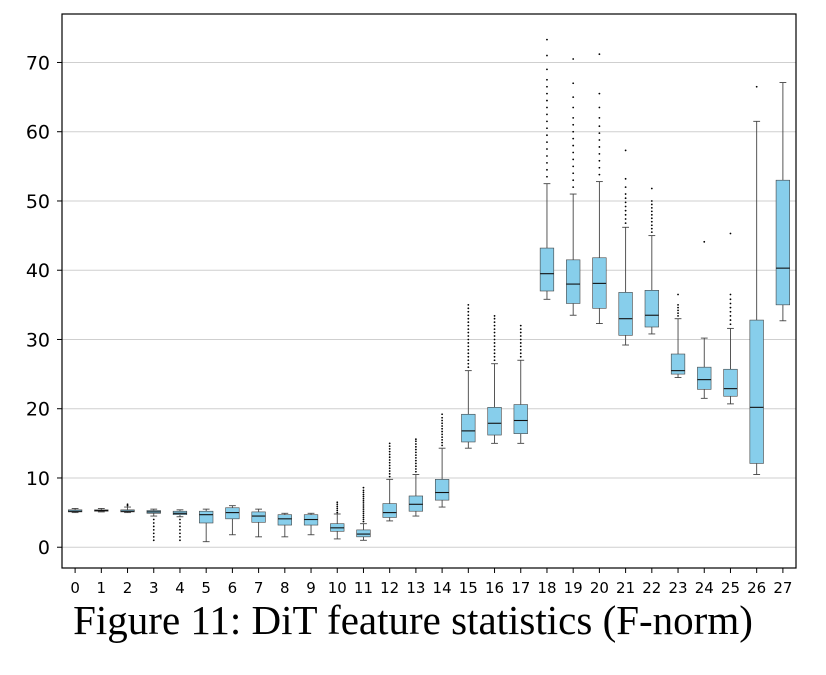 The height and width of the screenshot is (675, 826). Describe the element at coordinates (599, 588) in the screenshot. I see `x-tick-label: 20` at that location.